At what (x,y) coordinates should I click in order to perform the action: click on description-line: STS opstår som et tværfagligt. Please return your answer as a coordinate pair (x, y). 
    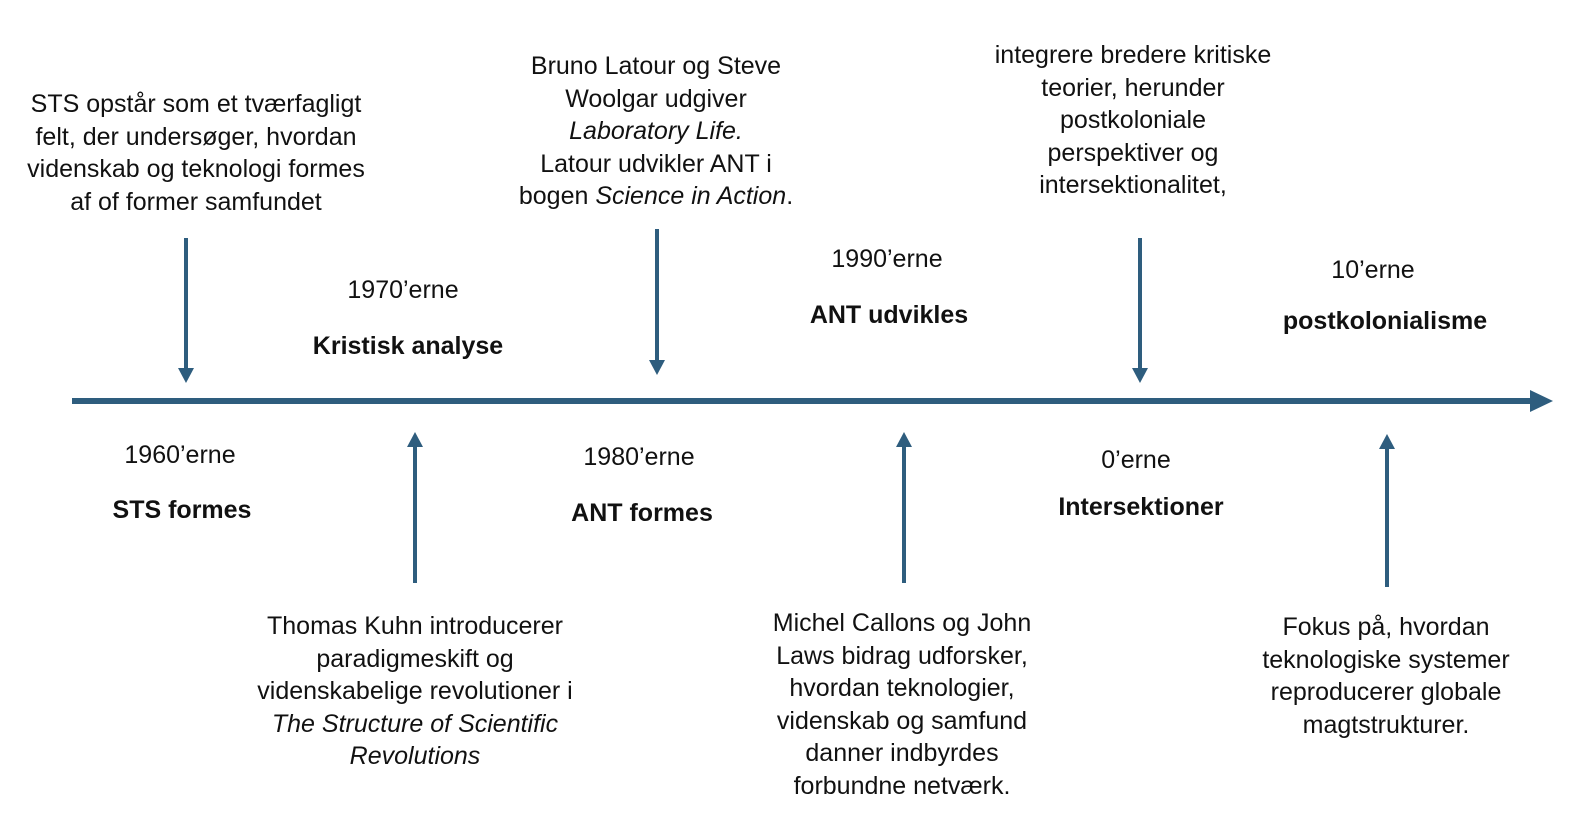
    Looking at the image, I should click on (196, 104).